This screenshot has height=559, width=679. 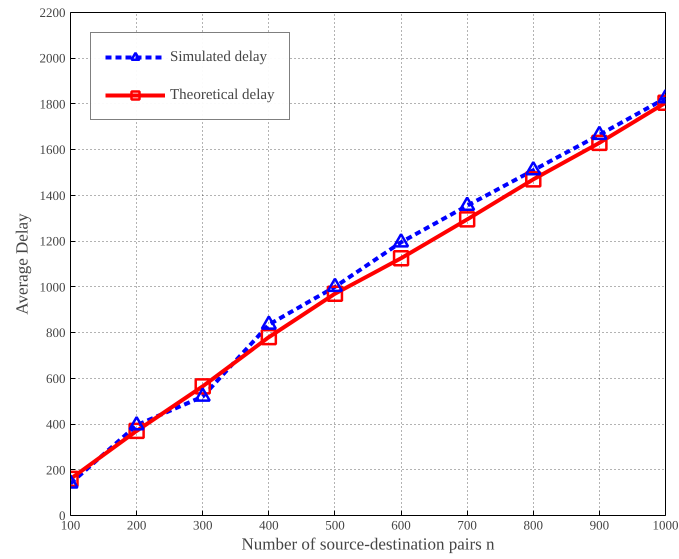 What do you see at coordinates (600, 525) in the screenshot?
I see `x-tick-label: 900` at bounding box center [600, 525].